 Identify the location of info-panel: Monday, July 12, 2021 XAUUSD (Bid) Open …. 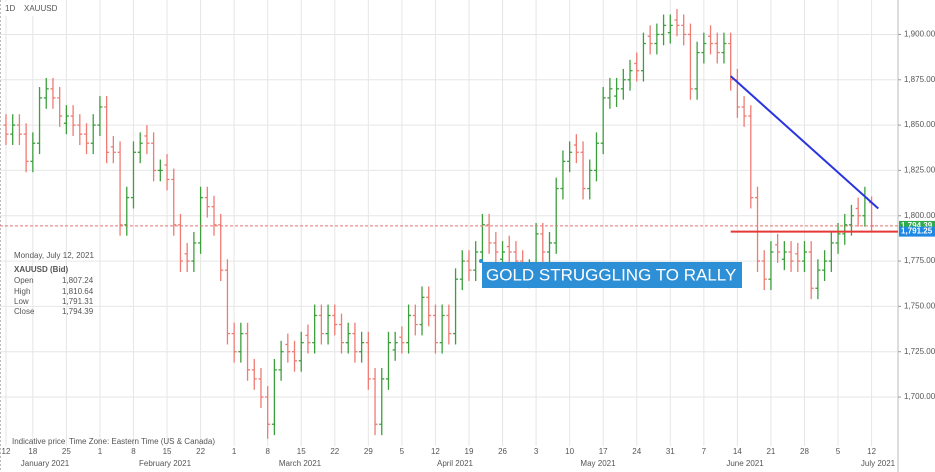
(54, 283).